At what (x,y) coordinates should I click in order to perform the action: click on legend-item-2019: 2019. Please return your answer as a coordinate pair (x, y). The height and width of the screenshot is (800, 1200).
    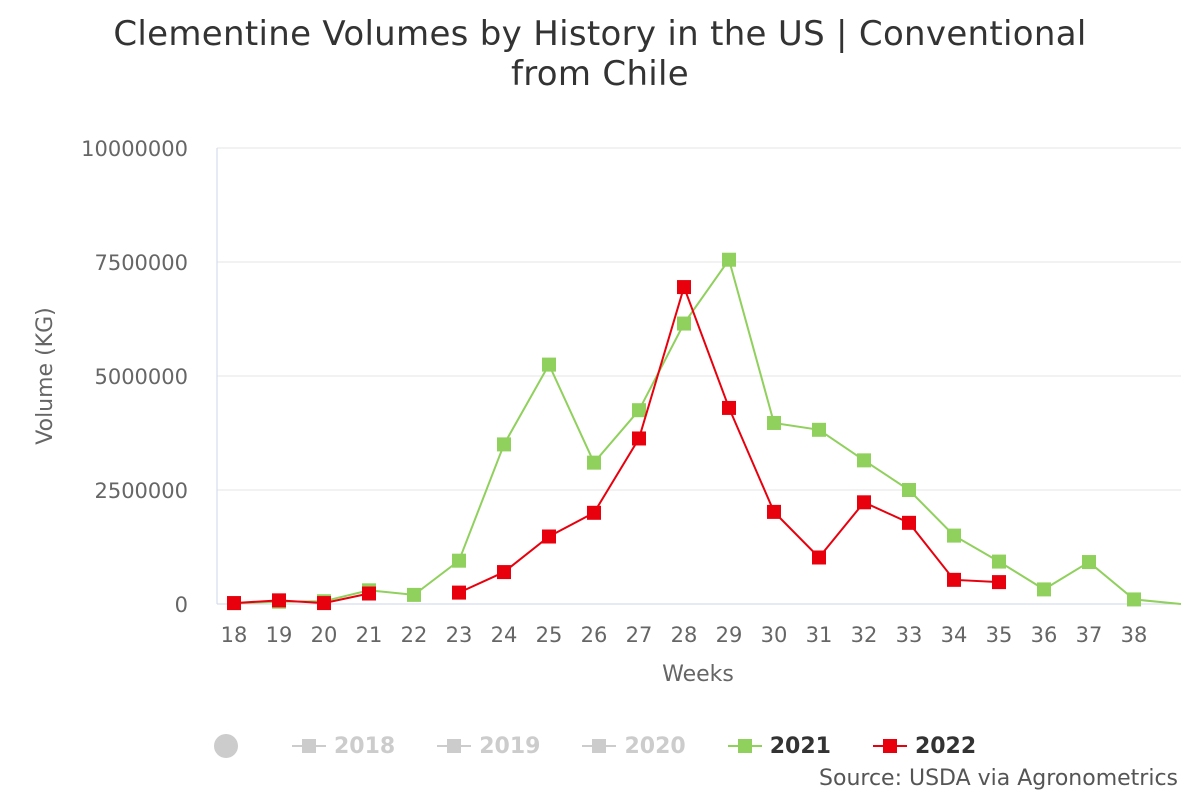
    Looking at the image, I should click on (488, 746).